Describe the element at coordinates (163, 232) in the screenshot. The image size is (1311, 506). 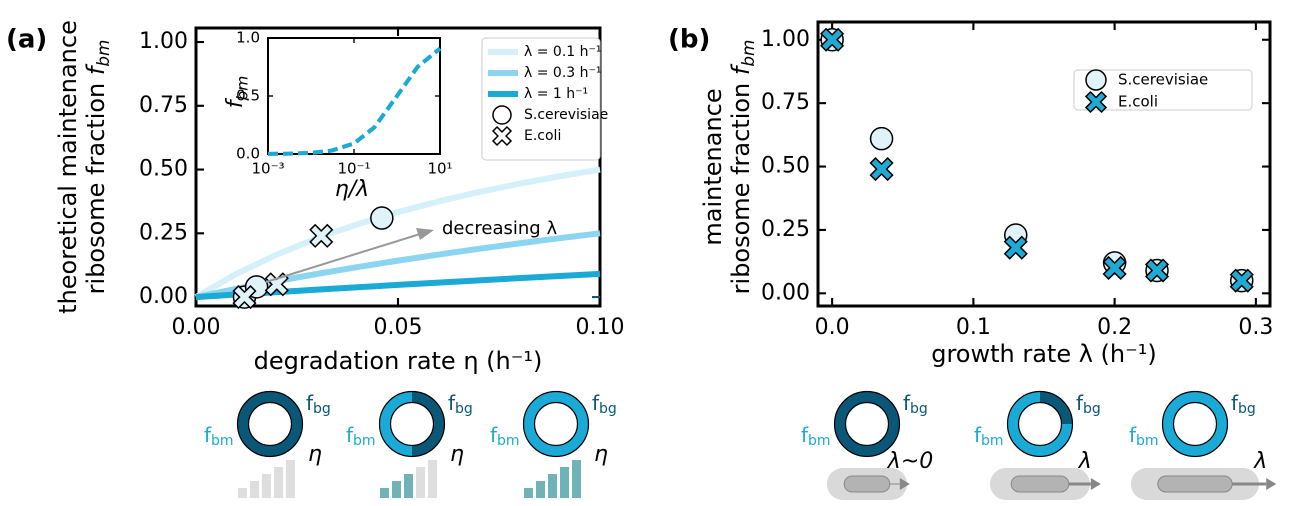
I see `y-tick-label: 0.25` at that location.